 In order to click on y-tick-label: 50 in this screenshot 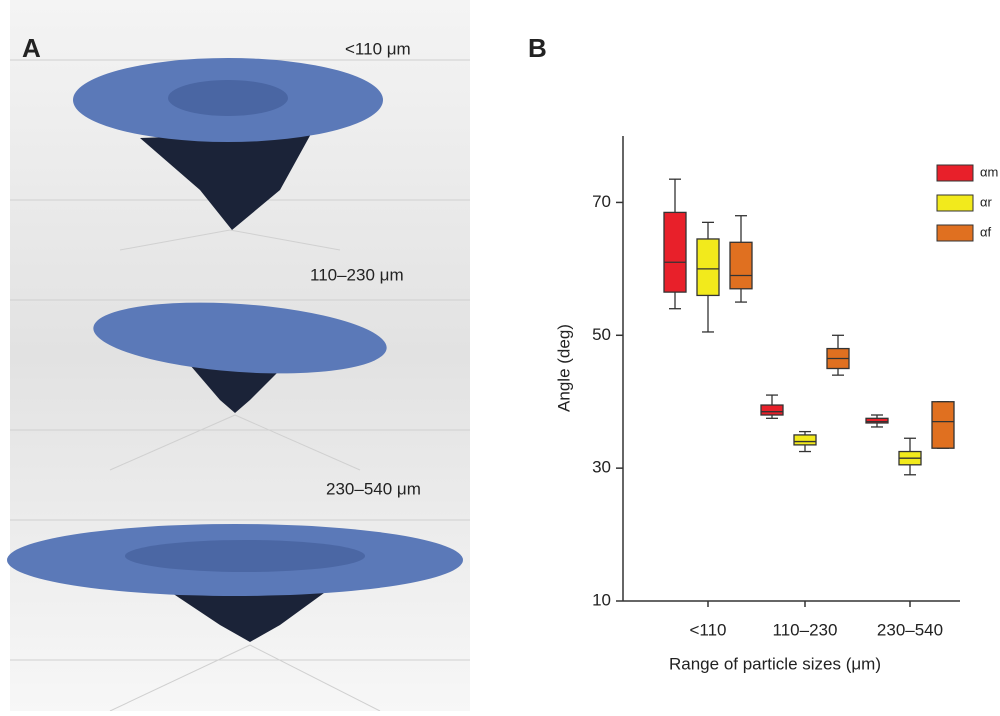, I will do `click(601, 334)`.